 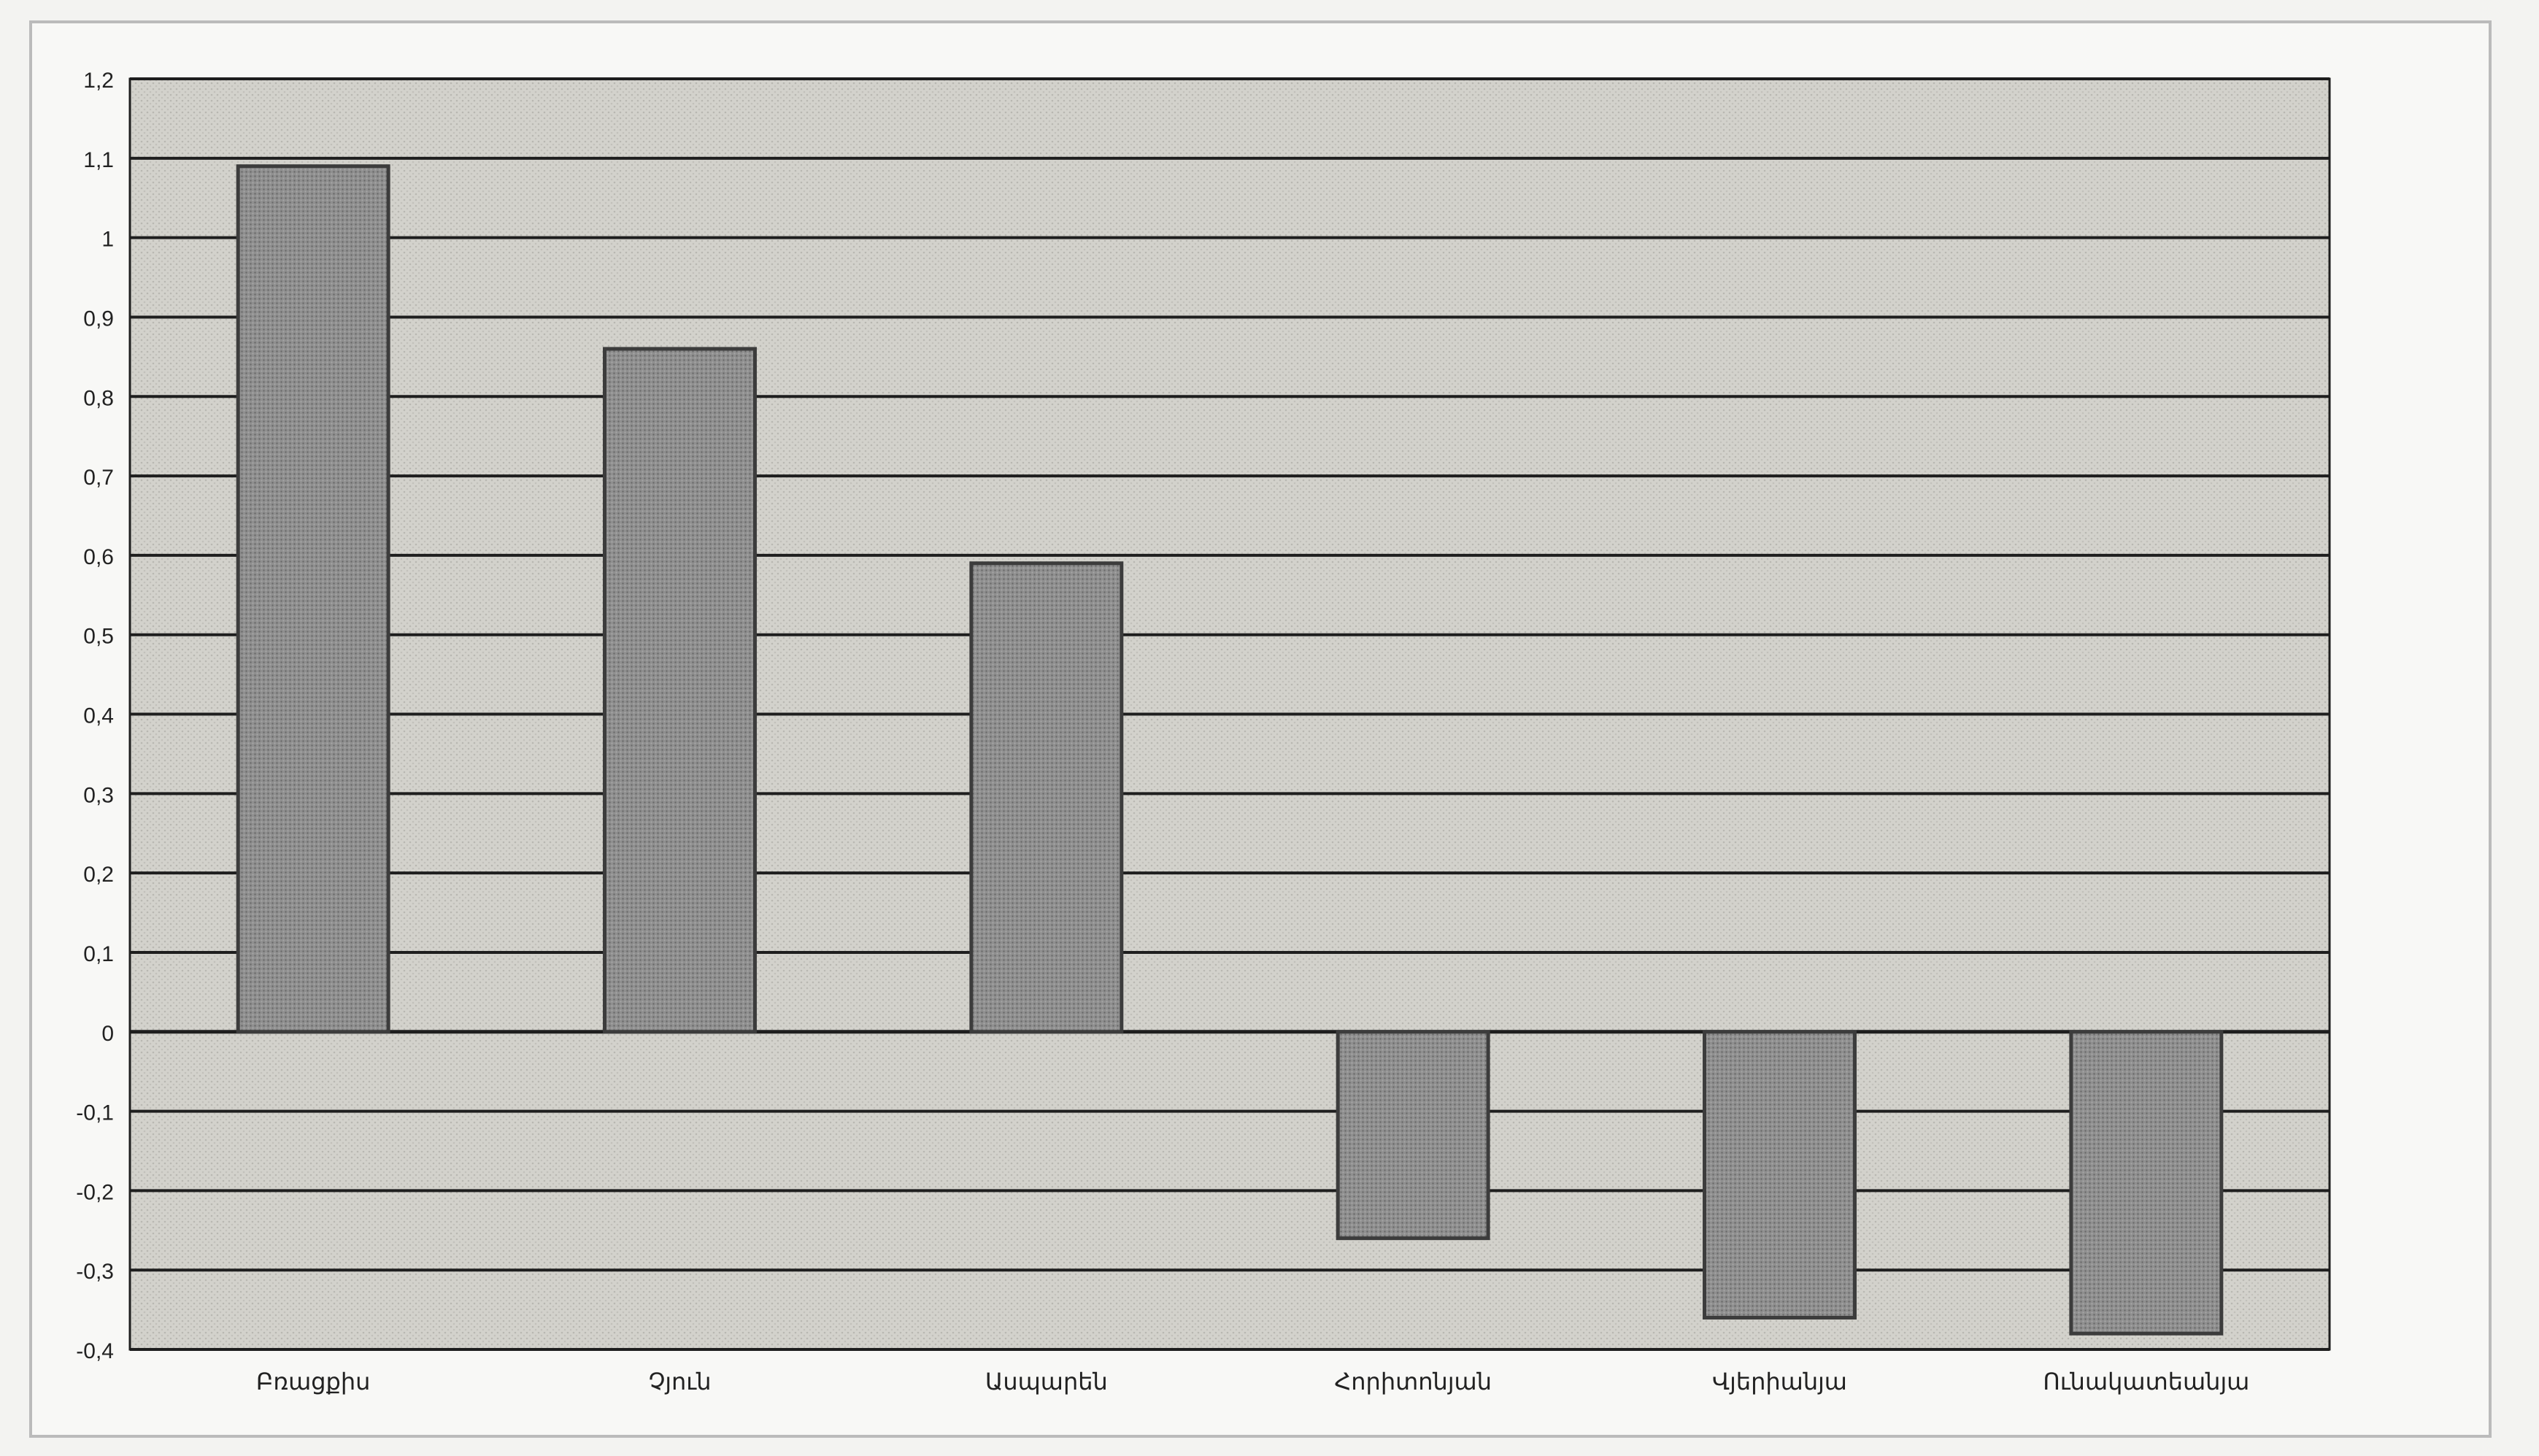 I want to click on y-tick-label: -0,3, so click(x=95, y=1272).